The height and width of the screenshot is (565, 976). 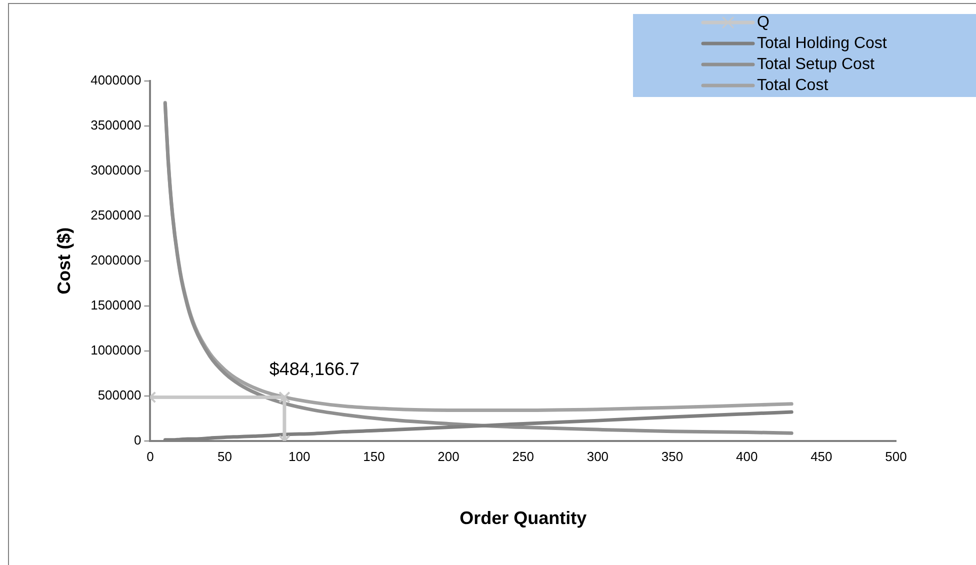 What do you see at coordinates (374, 456) in the screenshot?
I see `x-tick-label: 150` at bounding box center [374, 456].